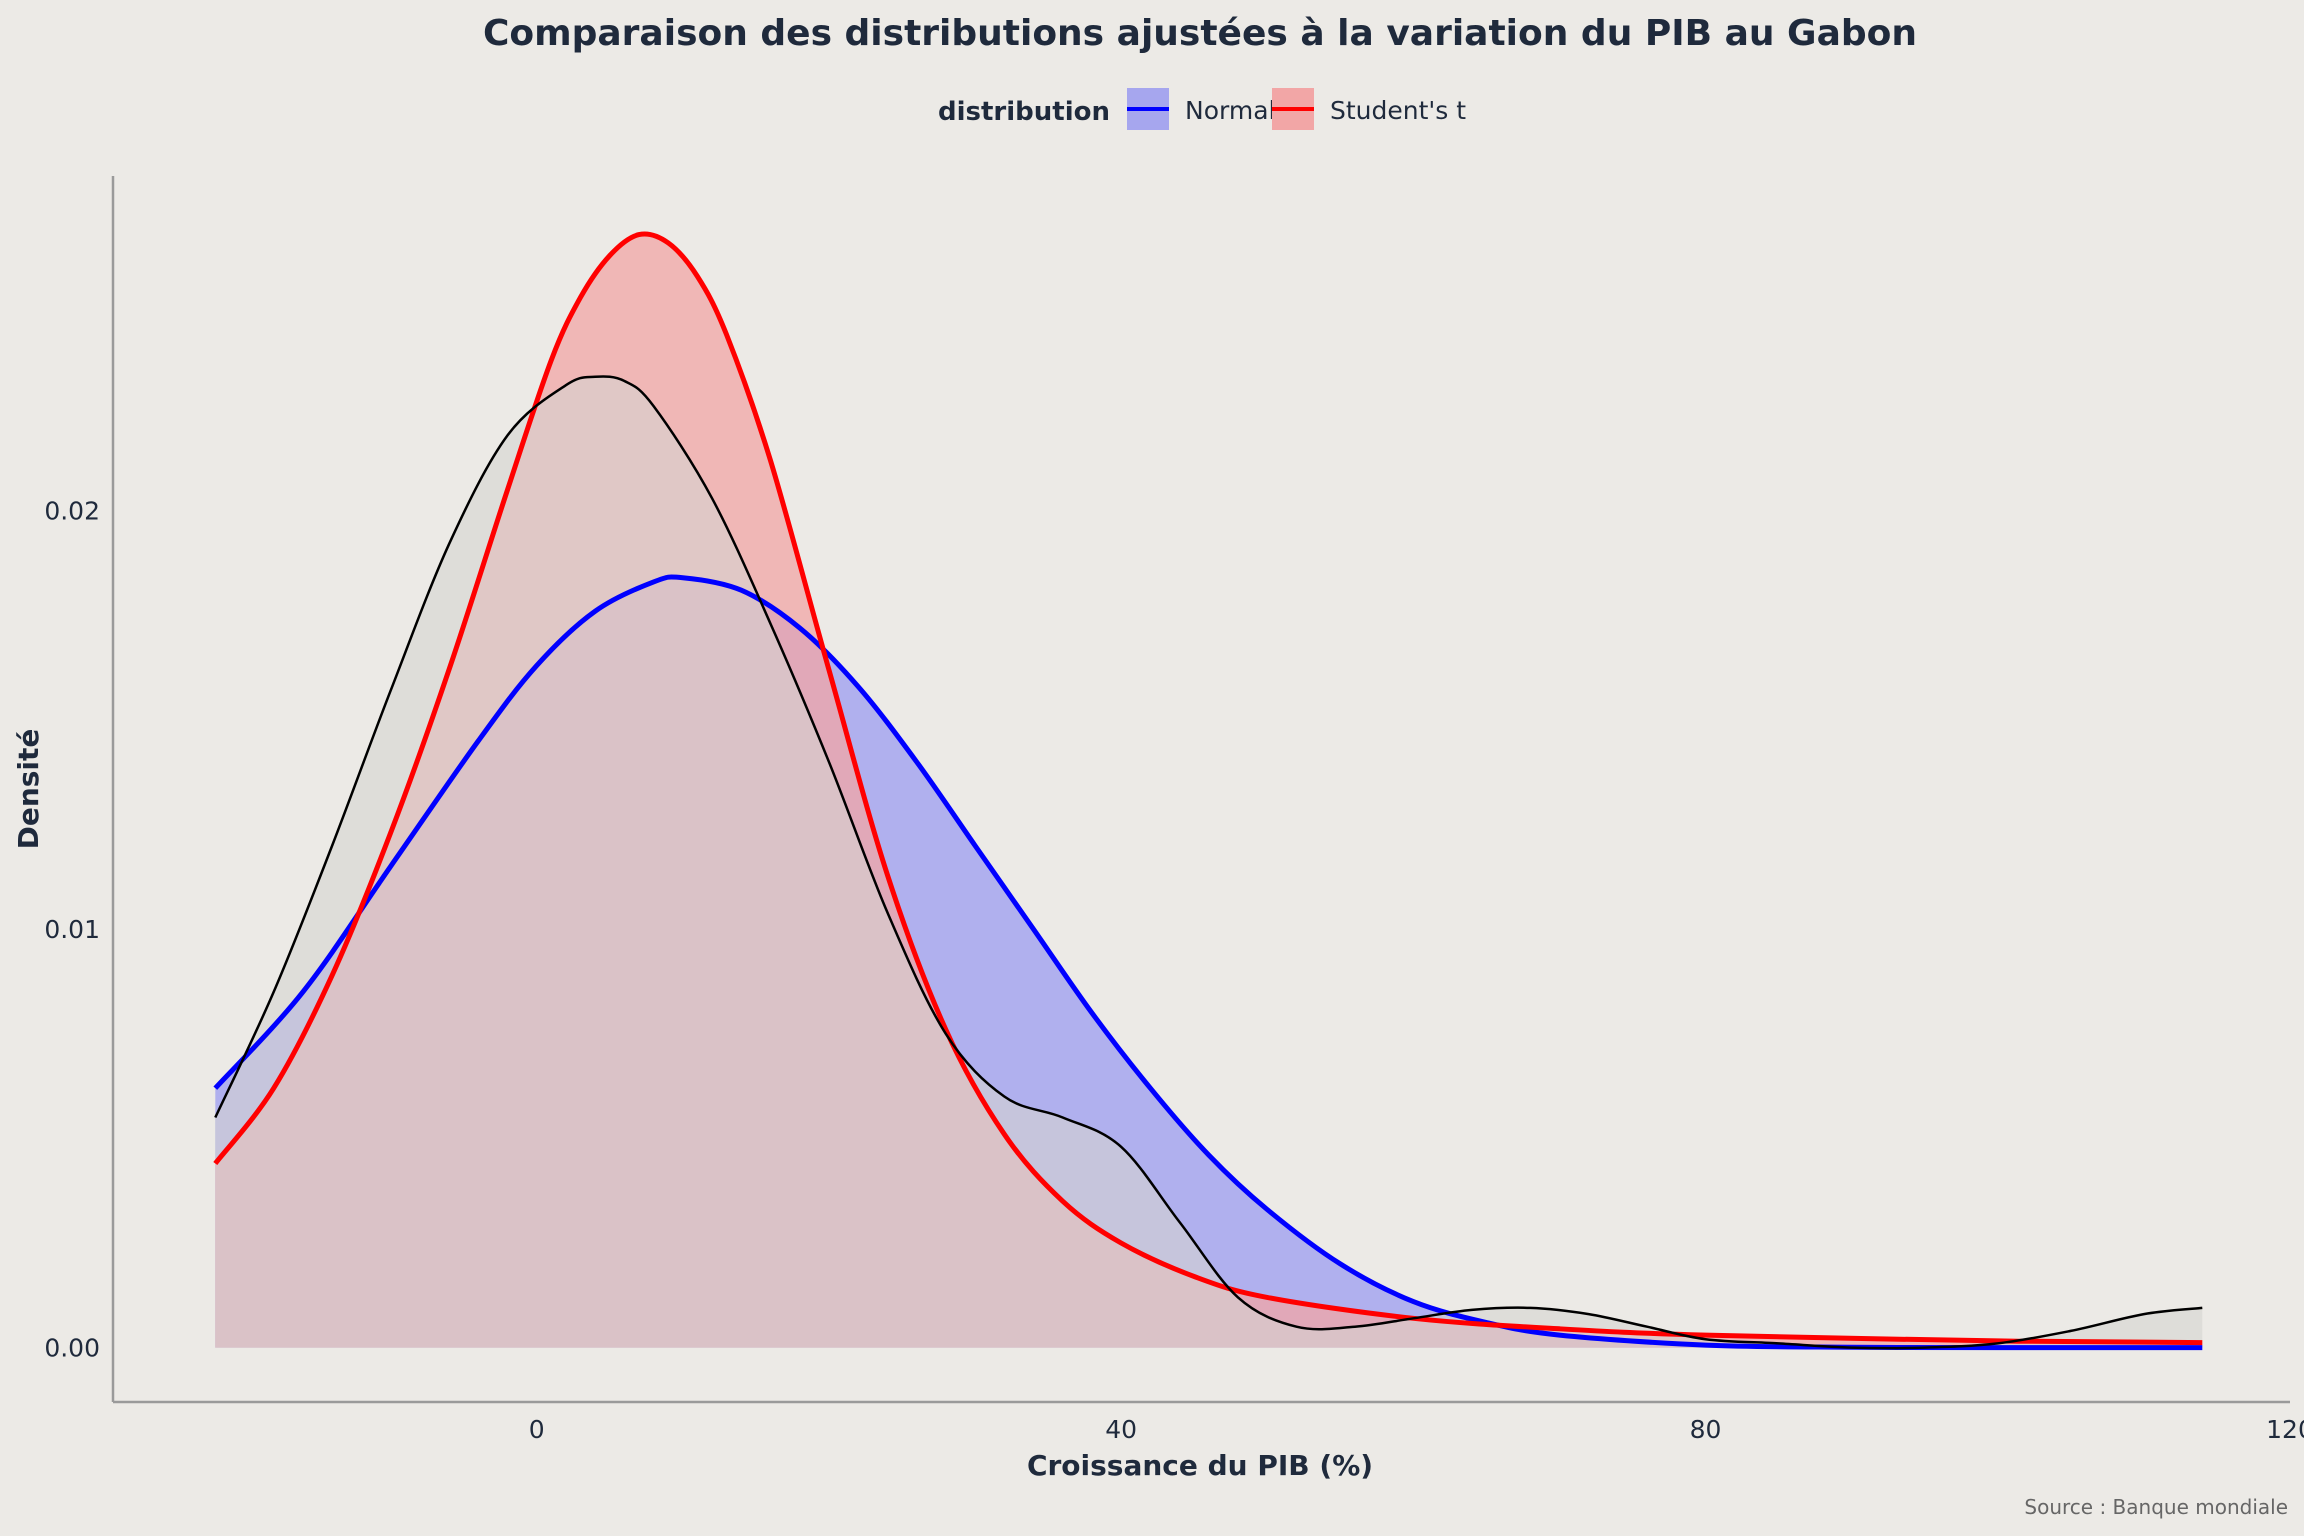 Image resolution: width=2304 pixels, height=1536 pixels. Describe the element at coordinates (2156, 1507) in the screenshot. I see `source-caption: Source : Banque mondiale` at that location.